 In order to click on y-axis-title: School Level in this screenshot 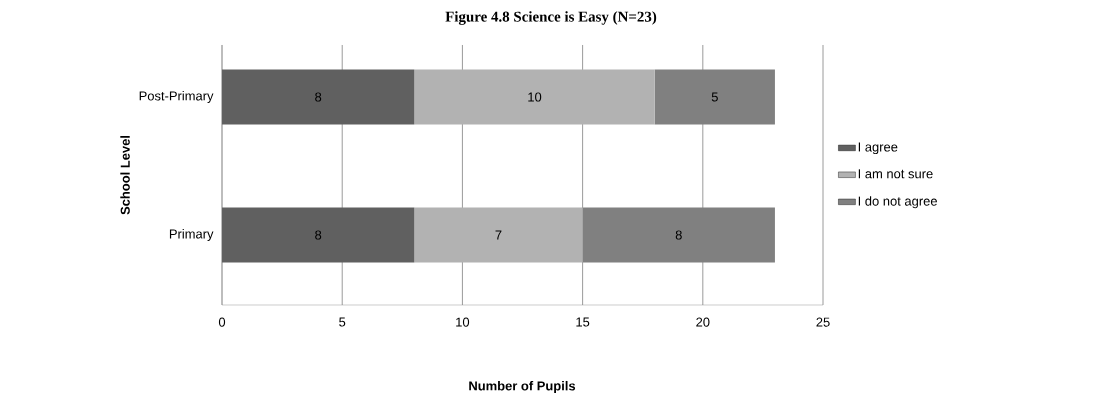, I will do `click(125, 175)`.